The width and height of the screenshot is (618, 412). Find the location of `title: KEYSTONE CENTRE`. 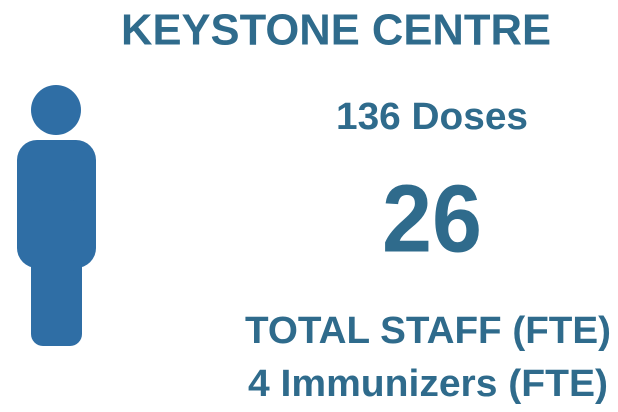

title: KEYSTONE CENTRE is located at coordinates (336, 30).